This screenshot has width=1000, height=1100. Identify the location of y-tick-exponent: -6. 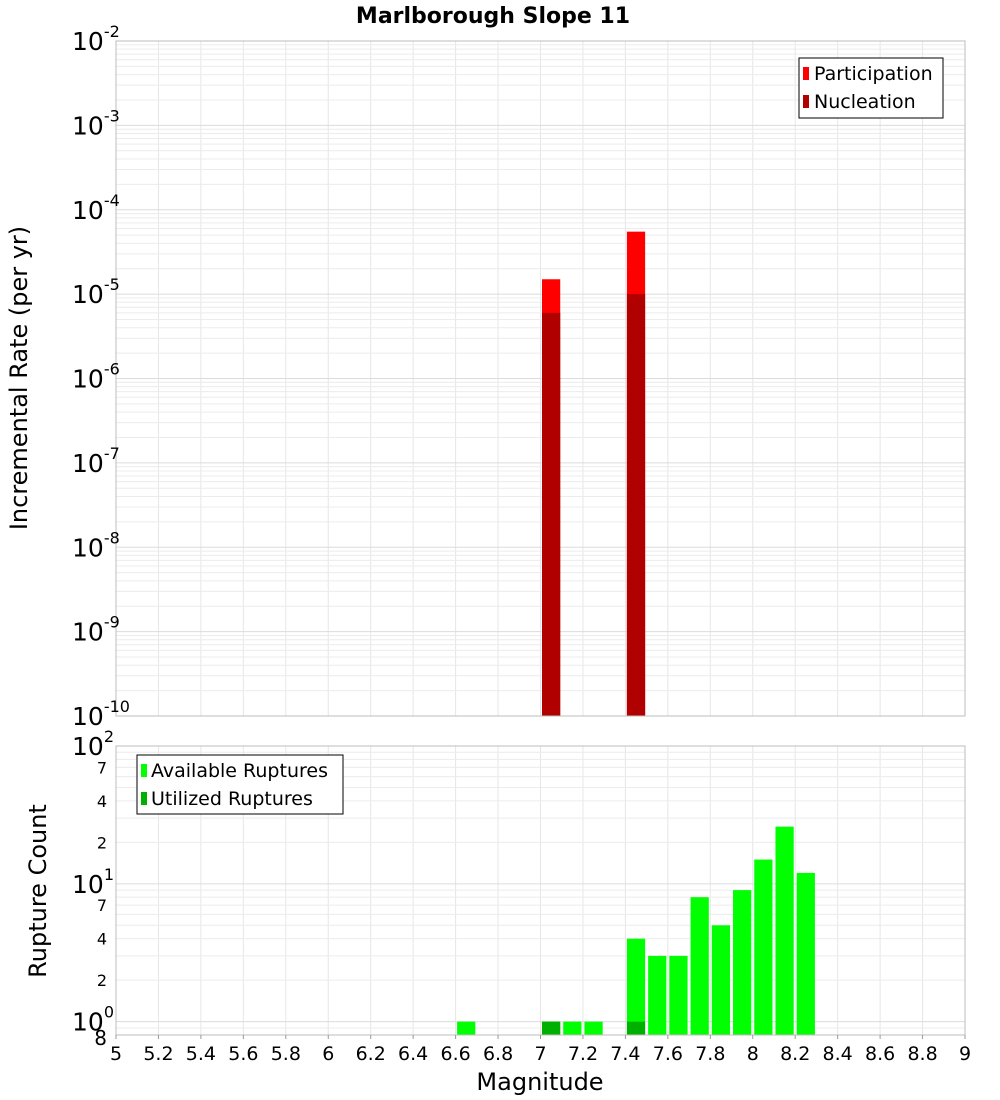
(112, 369).